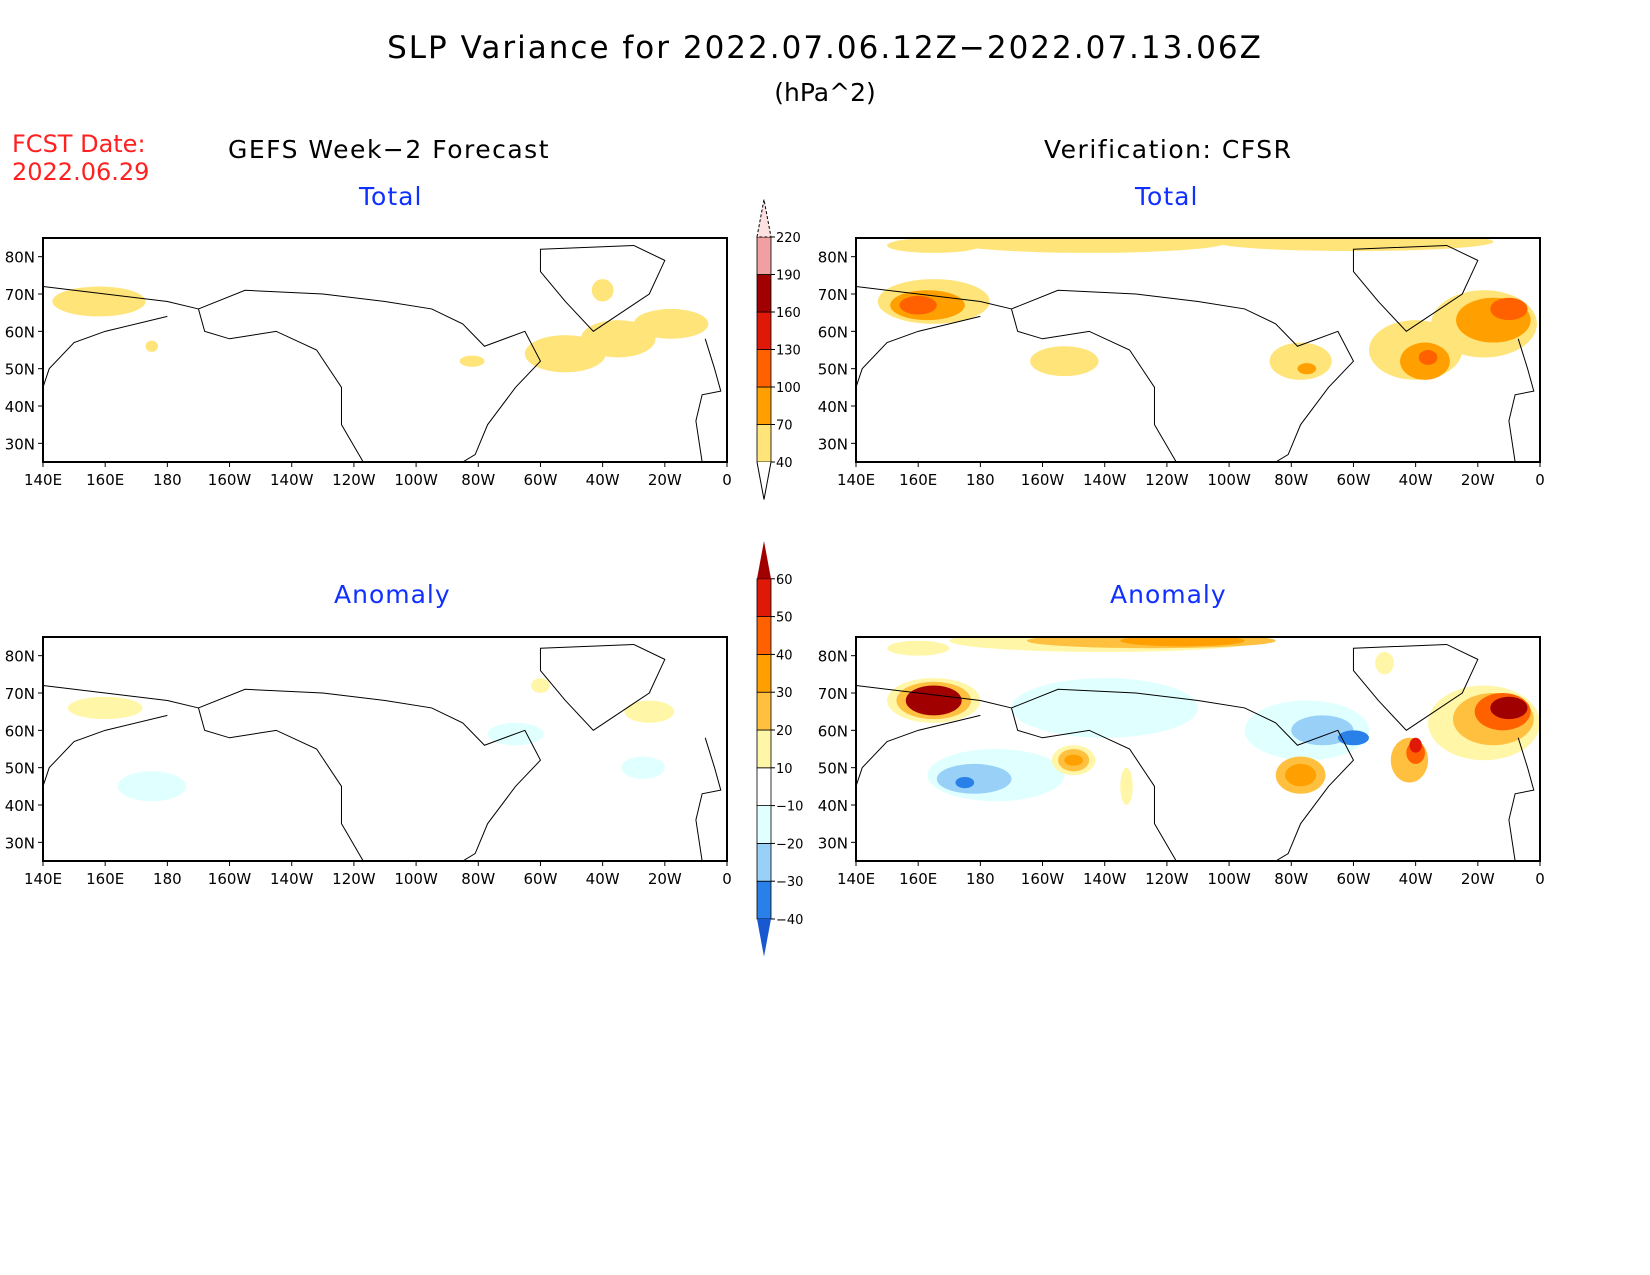 The image size is (1650, 1275). I want to click on colorbar-label: −10, so click(789, 807).